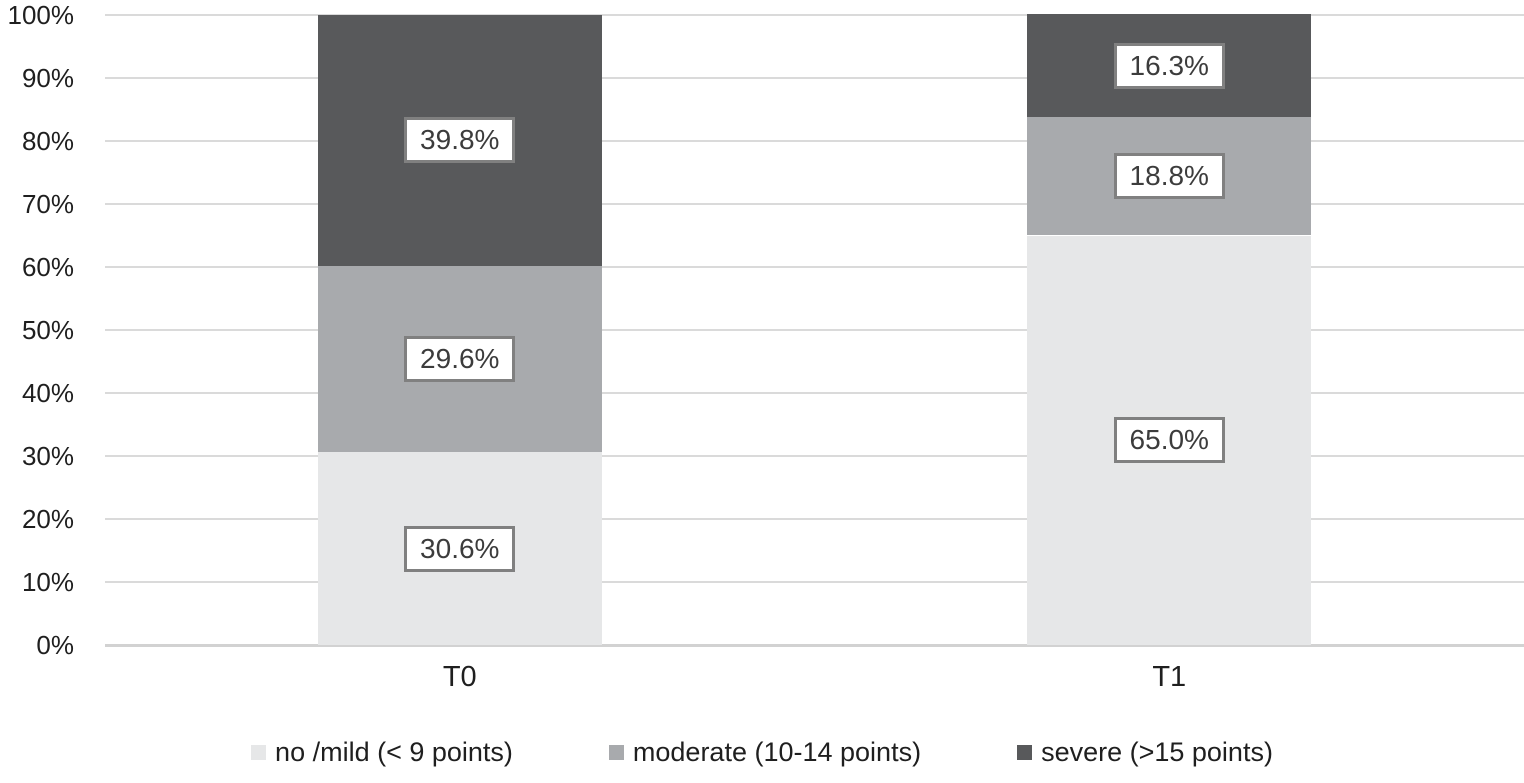  What do you see at coordinates (47, 78) in the screenshot?
I see `y-tick-label: 90%` at bounding box center [47, 78].